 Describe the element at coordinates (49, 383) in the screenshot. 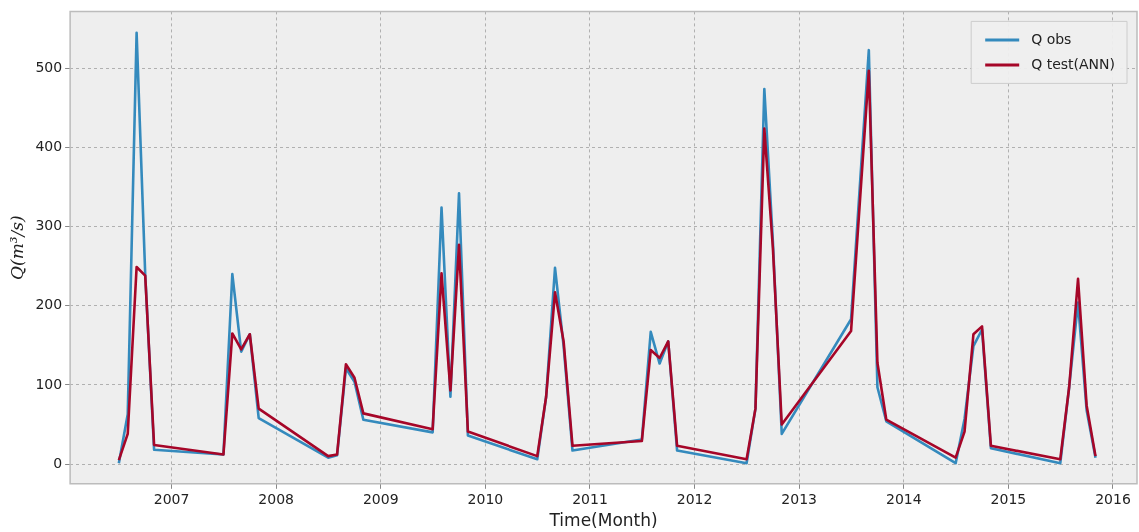

I see `y-tick-label: 100` at that location.